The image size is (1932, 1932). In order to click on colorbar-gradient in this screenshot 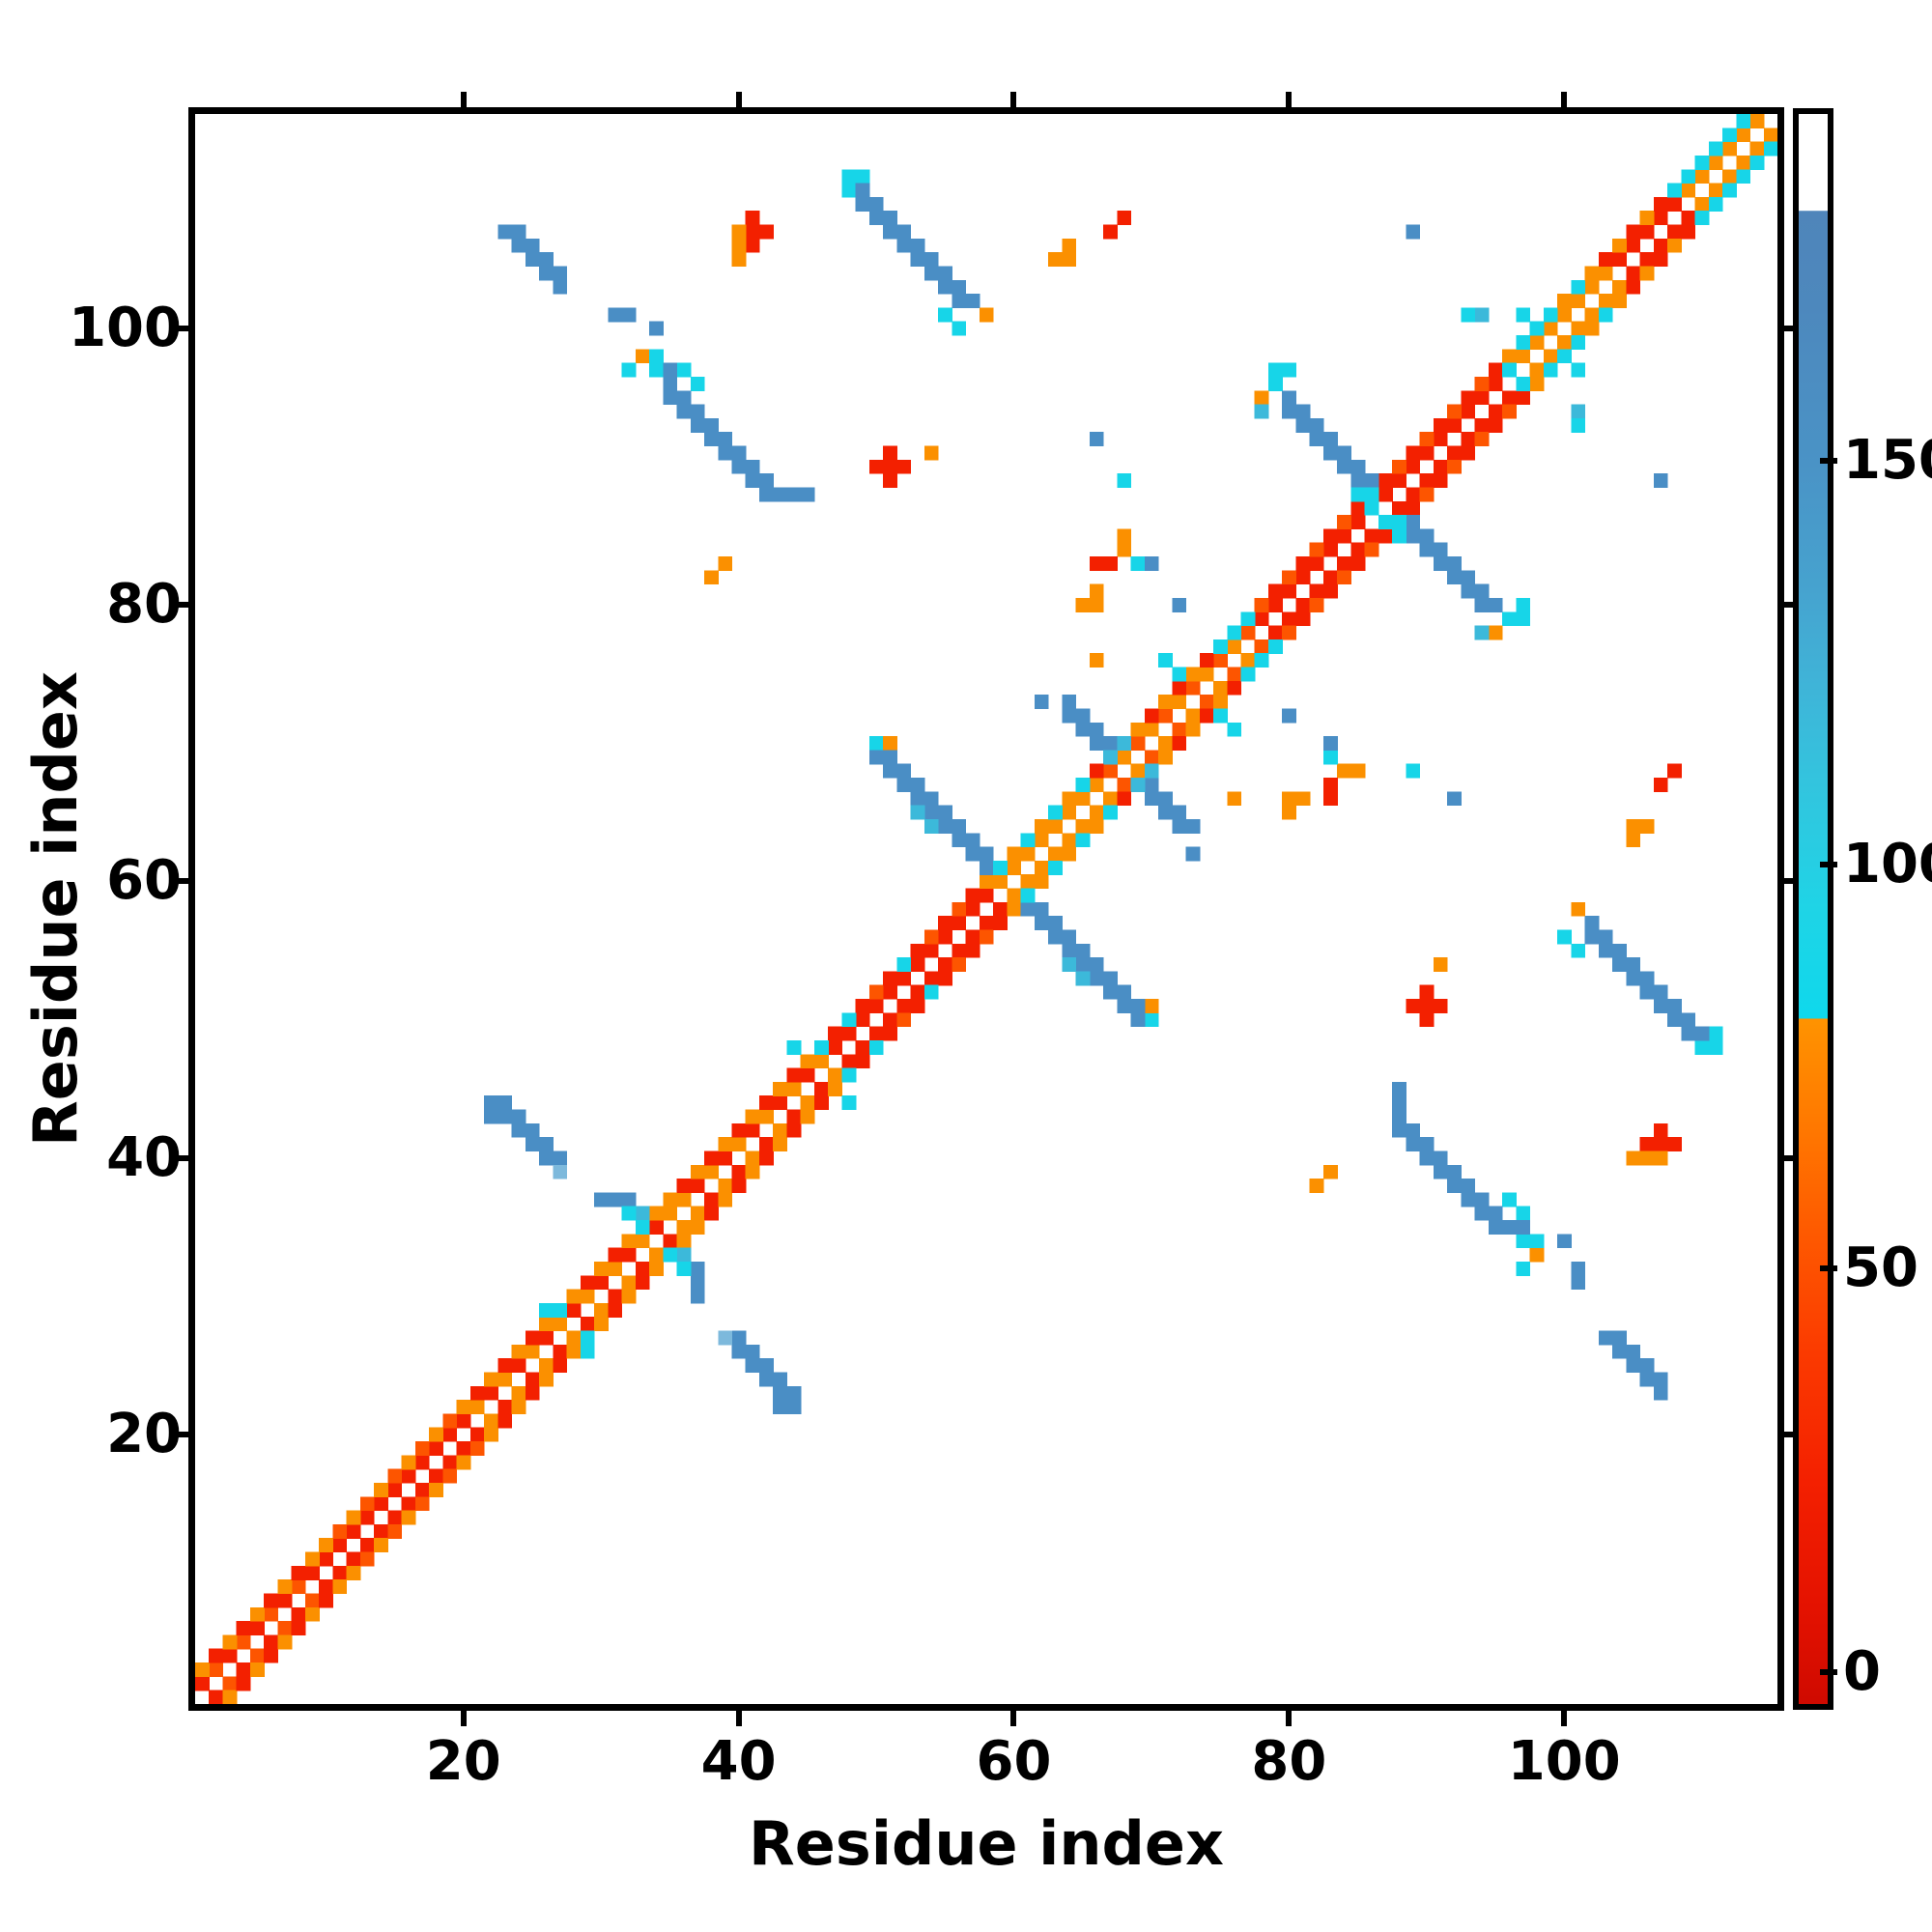, I will do `click(1813, 909)`.